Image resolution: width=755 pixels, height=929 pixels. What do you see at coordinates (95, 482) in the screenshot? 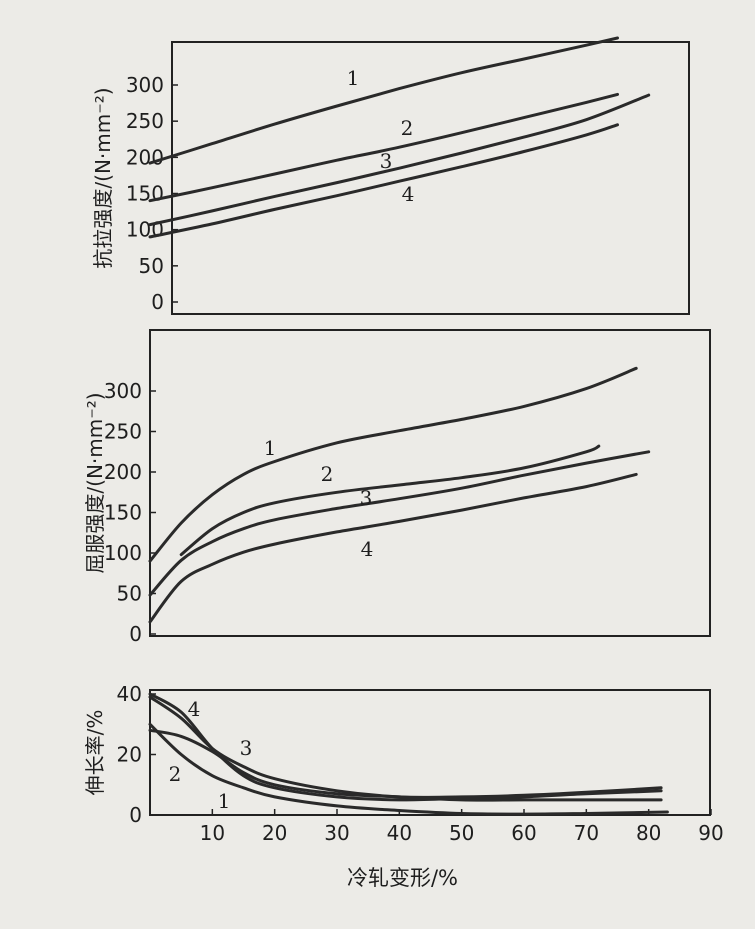
I see `y-axis-label: 屈服强度/(N·mm⁻²)` at bounding box center [95, 482].